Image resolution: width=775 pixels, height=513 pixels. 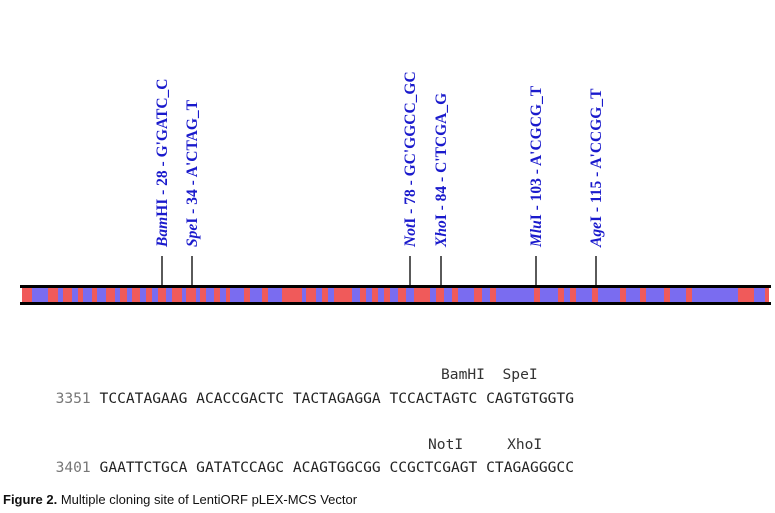 What do you see at coordinates (379, 270) in the screenshot?
I see `site-ticks` at bounding box center [379, 270].